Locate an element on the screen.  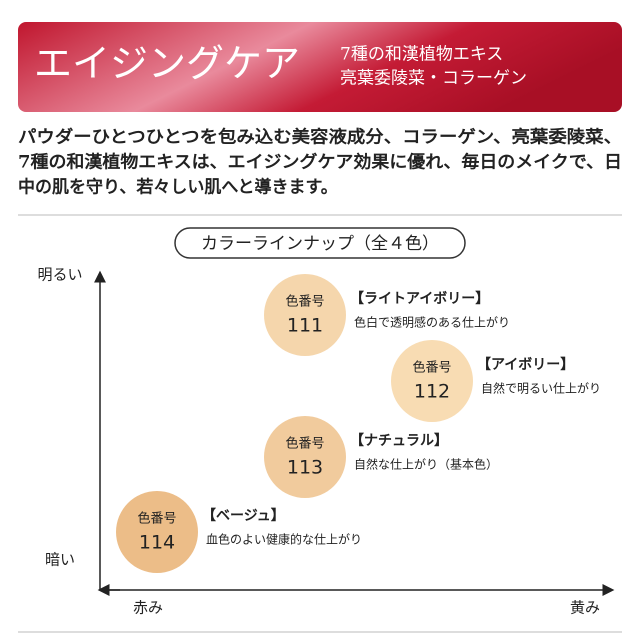
code-number: 112 is located at coordinates (432, 392).